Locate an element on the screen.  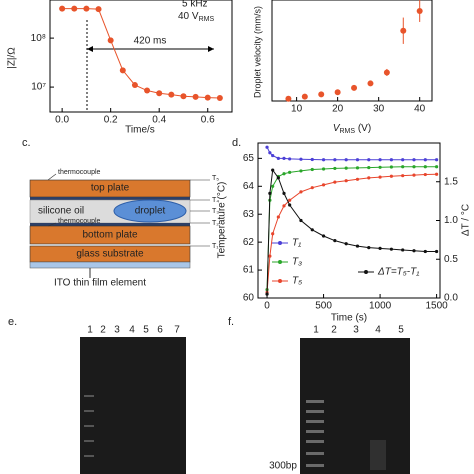
annotation-sub: RMS is located at coordinates (207, 19).